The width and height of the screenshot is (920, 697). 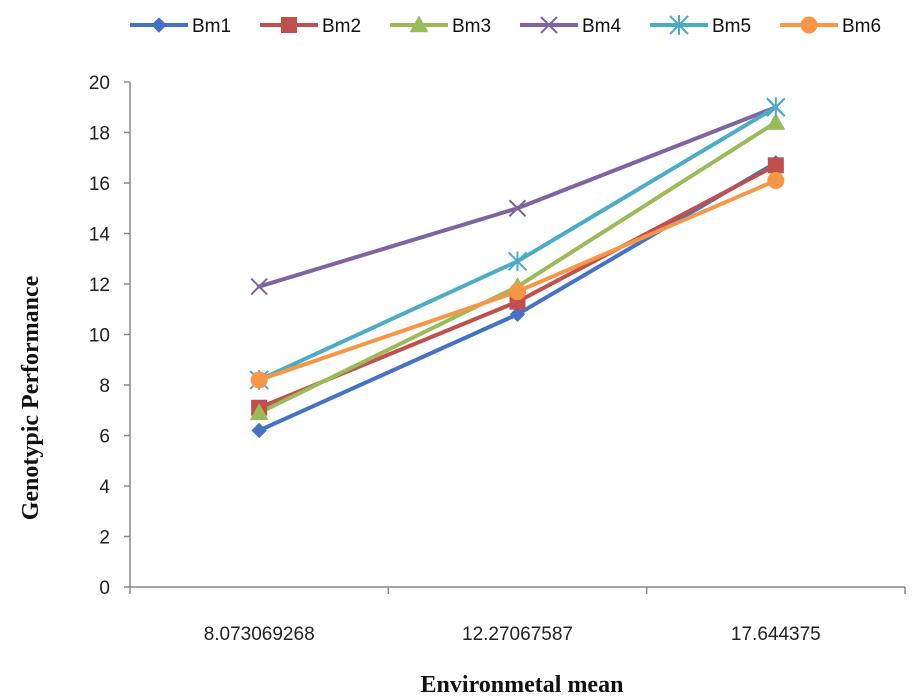 I want to click on legend: Bm1 Bm2 Bm3 Bm4 Bm5 Bm6, so click(x=505, y=26).